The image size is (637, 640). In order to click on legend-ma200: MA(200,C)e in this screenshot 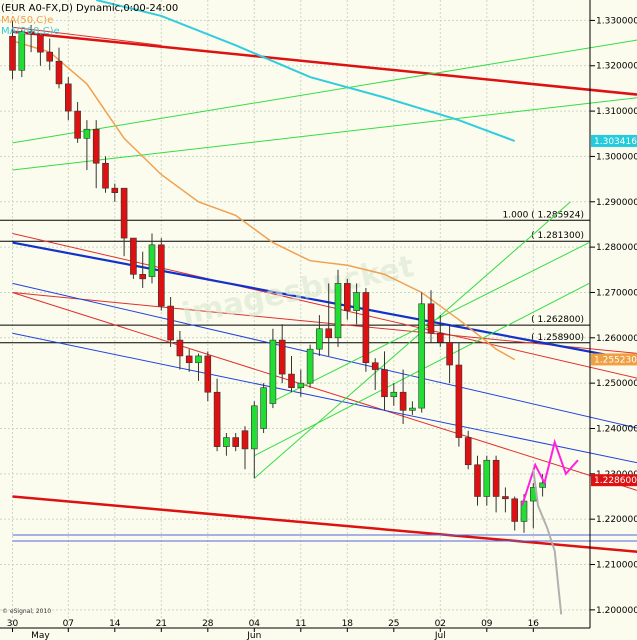, I will do `click(30, 31)`.